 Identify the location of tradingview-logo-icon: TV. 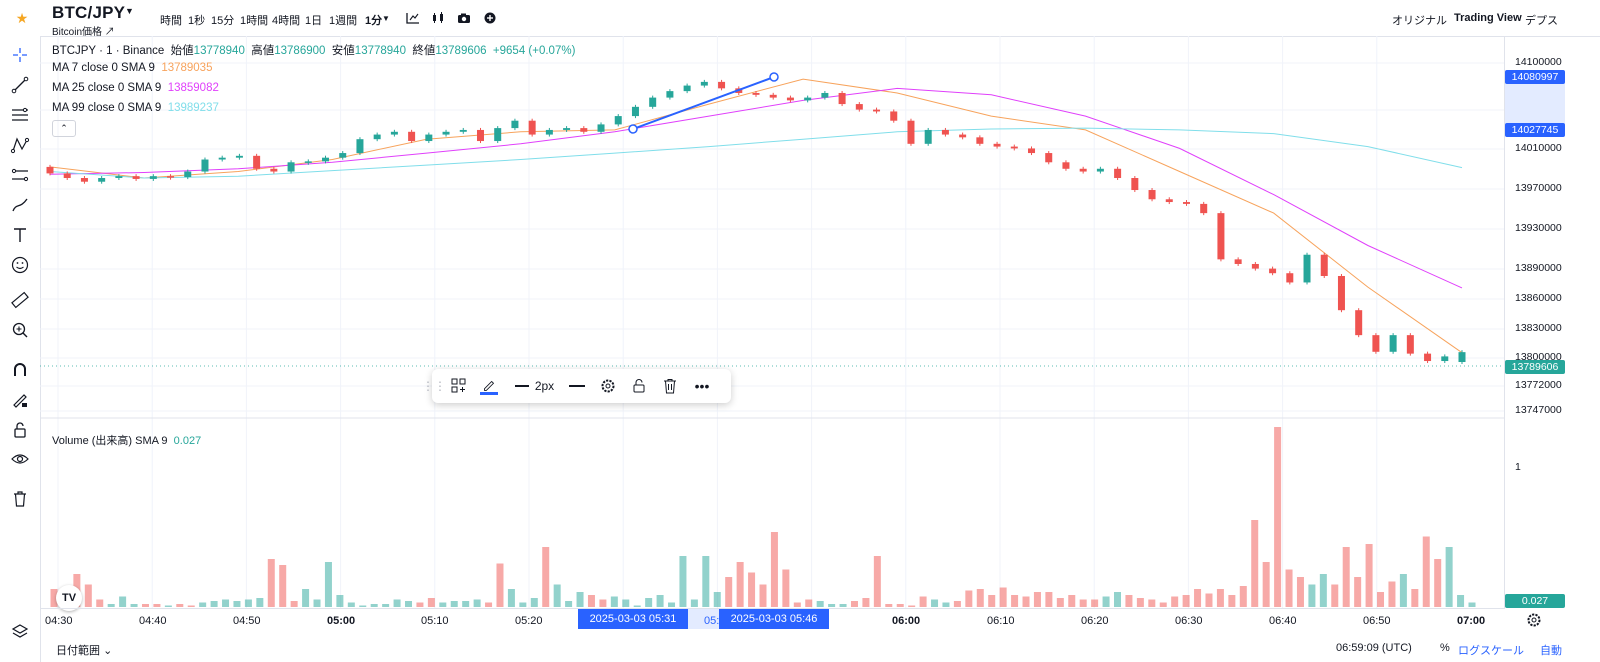
(69, 598).